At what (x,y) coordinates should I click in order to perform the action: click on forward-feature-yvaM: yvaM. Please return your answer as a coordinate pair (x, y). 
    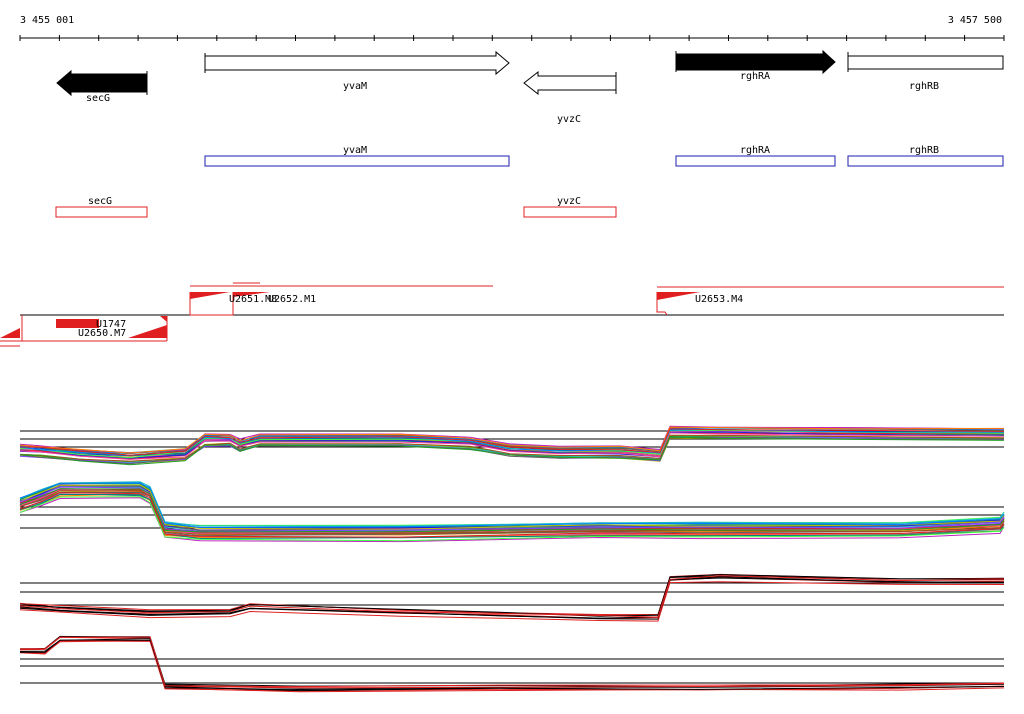
    Looking at the image, I should click on (357, 156).